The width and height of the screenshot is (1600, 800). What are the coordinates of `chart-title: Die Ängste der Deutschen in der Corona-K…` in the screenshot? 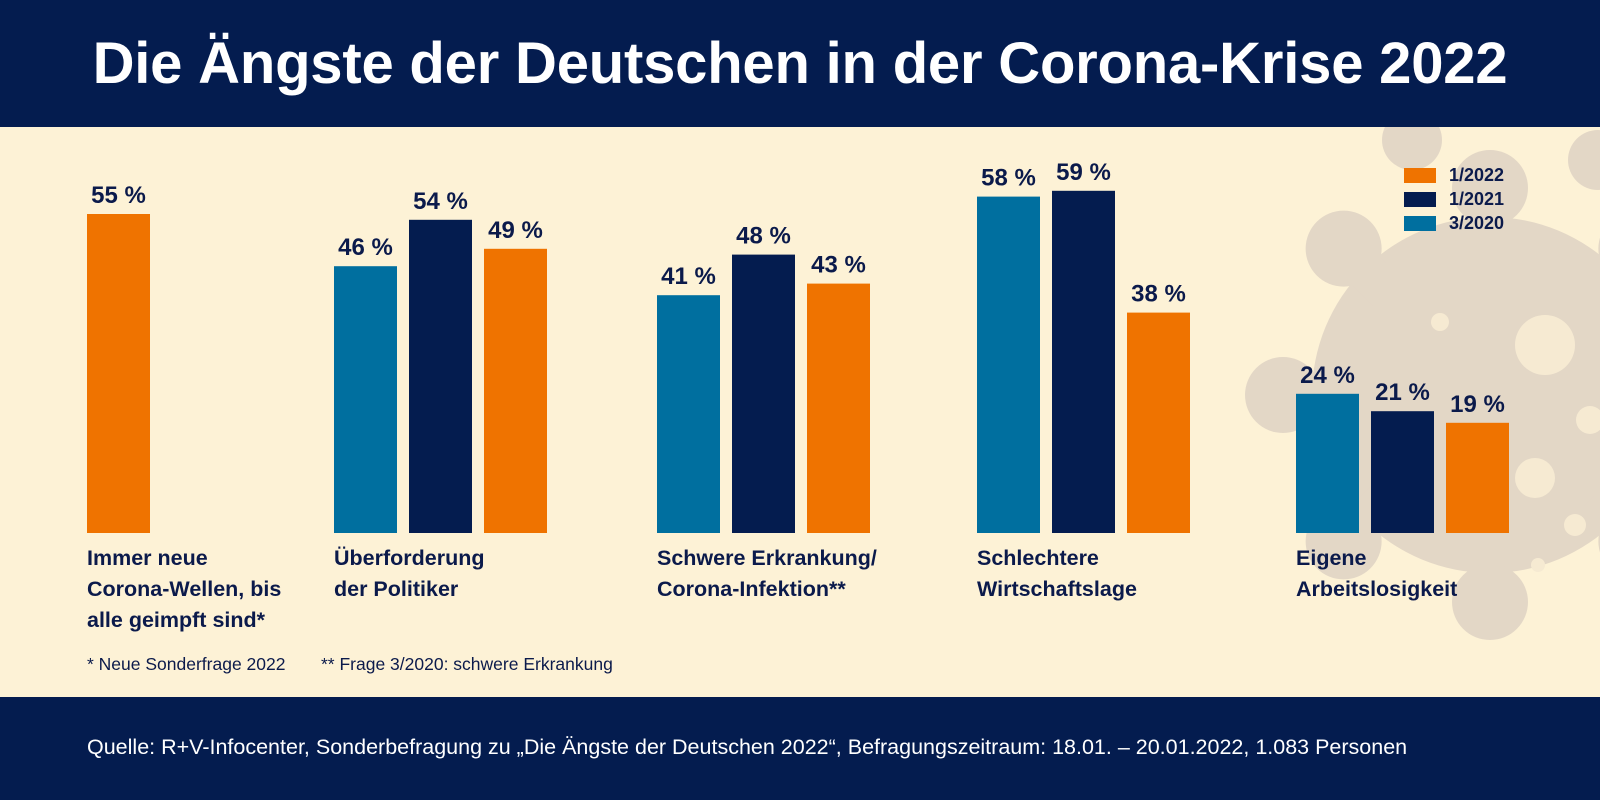 It's located at (800, 63).